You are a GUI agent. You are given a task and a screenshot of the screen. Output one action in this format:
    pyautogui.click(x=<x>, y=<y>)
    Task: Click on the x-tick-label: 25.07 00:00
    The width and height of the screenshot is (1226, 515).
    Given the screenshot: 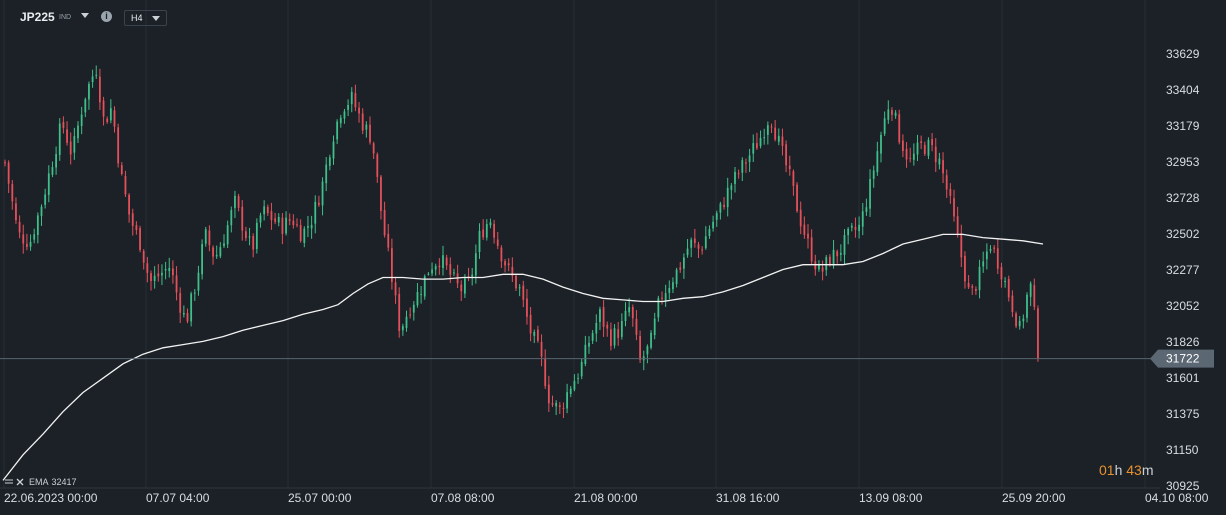 What is the action you would take?
    pyautogui.click(x=320, y=498)
    